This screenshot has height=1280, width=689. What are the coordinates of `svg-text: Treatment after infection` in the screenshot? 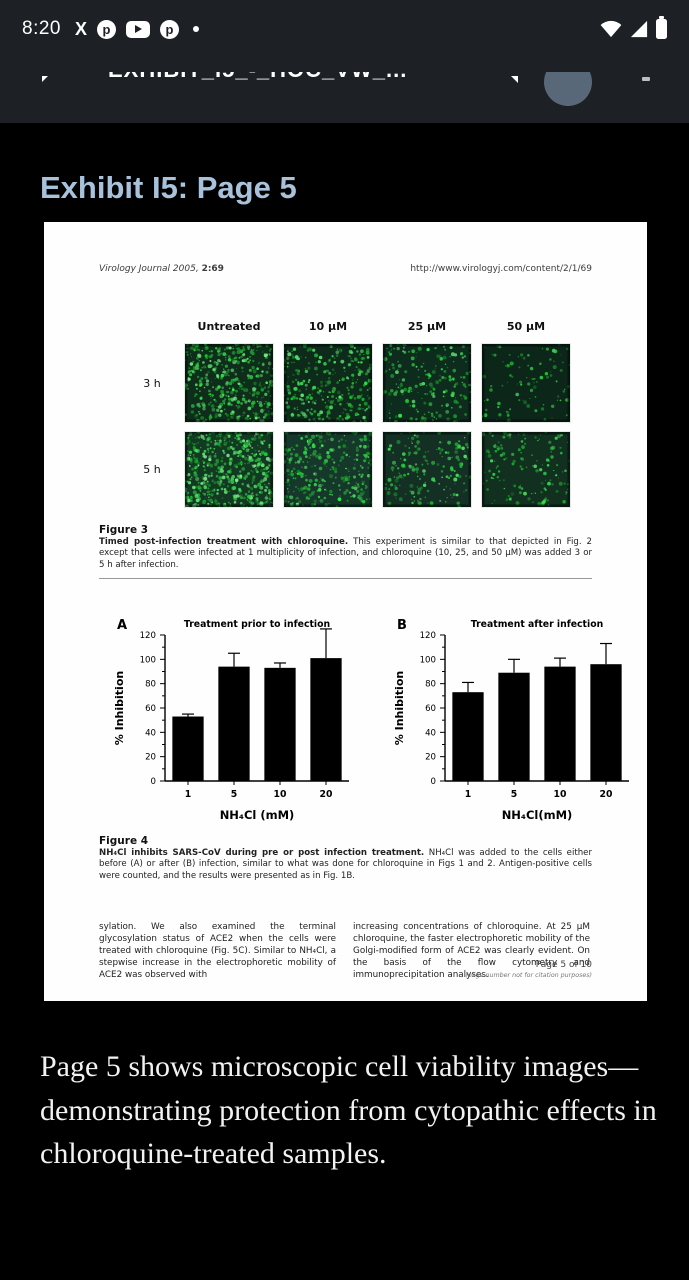 It's located at (537, 624).